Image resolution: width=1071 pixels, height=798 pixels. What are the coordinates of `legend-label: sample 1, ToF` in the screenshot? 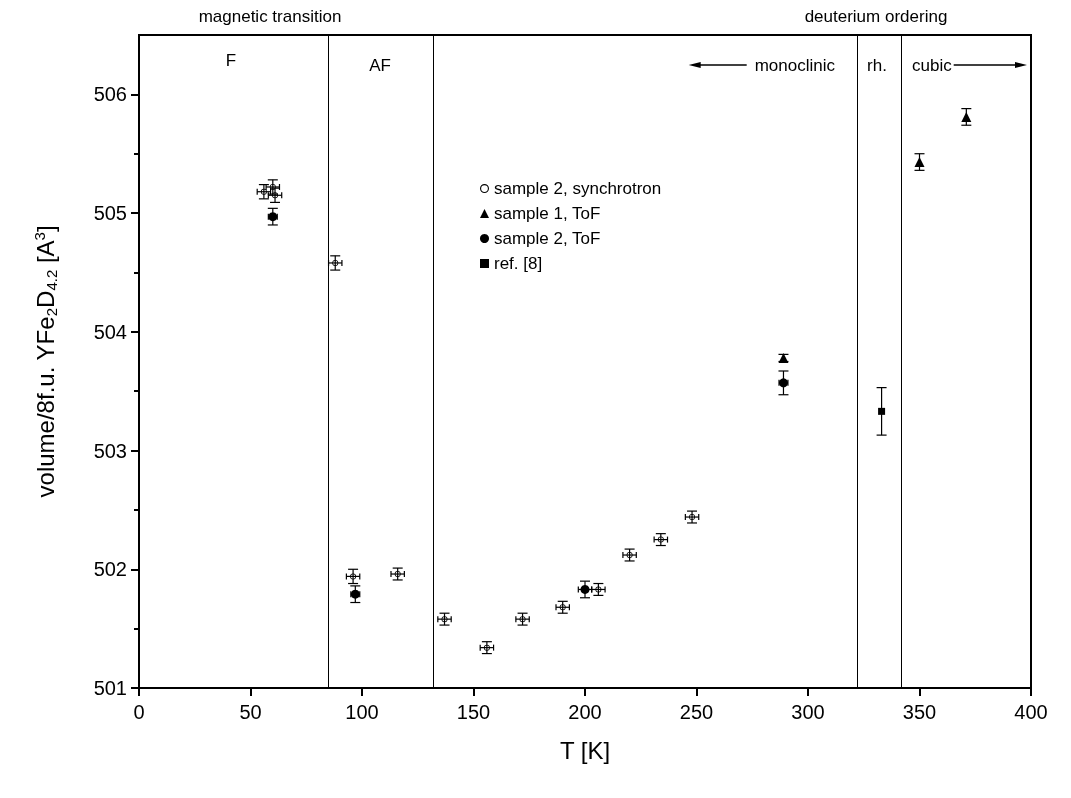 It's located at (547, 213).